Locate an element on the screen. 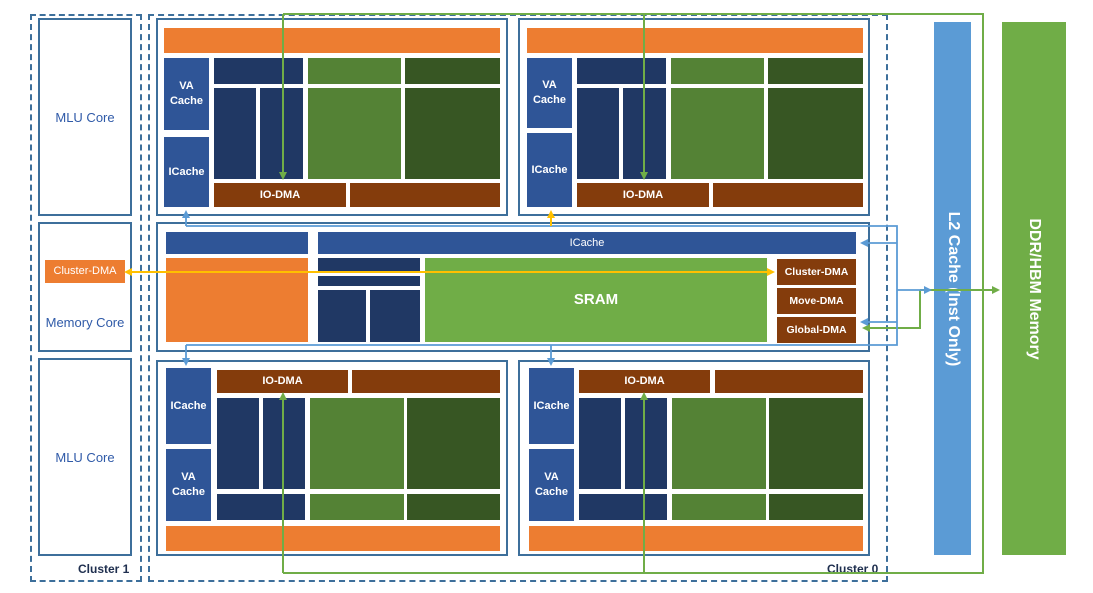 This screenshot has height=593, width=1093. core-tl-icache: ICache is located at coordinates (186, 172).